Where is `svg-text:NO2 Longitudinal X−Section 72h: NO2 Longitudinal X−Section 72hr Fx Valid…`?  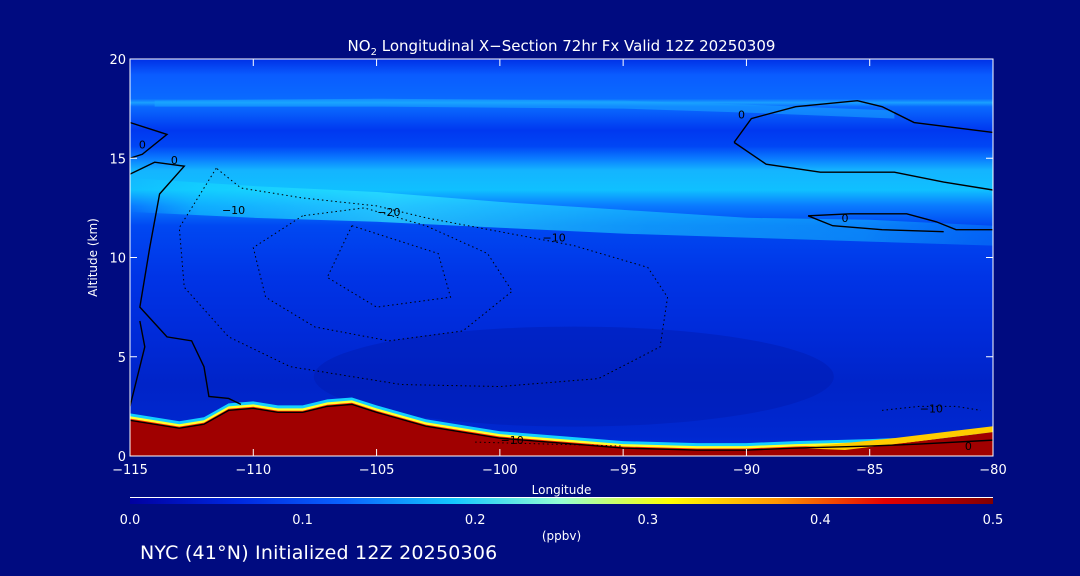 svg-text:NO2 Longitudinal X−Section 72h: NO2 Longitudinal X−Section 72hr Fx Valid… is located at coordinates (562, 47).